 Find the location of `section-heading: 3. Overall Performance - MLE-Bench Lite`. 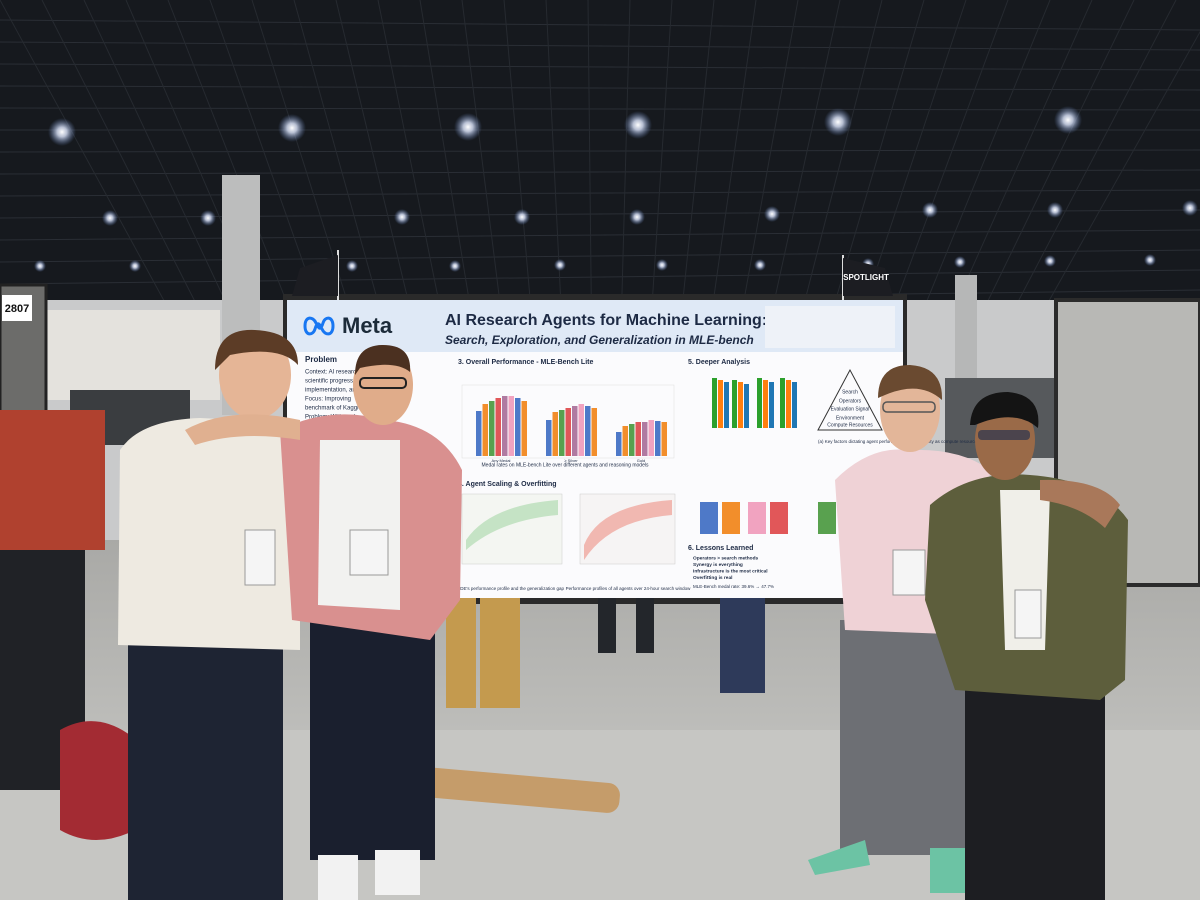

section-heading: 3. Overall Performance - MLE-Bench Lite is located at coordinates (525, 362).